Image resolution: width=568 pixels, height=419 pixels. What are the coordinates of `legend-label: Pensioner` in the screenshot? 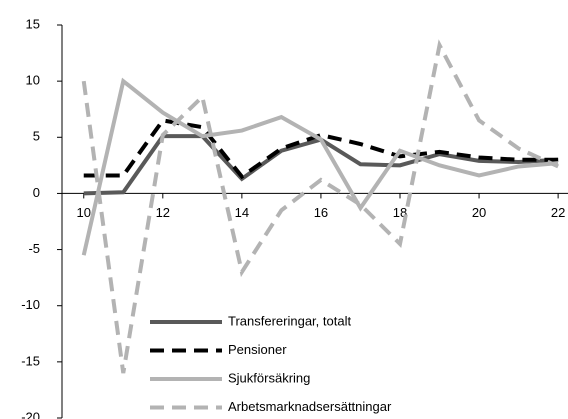 It's located at (257, 349).